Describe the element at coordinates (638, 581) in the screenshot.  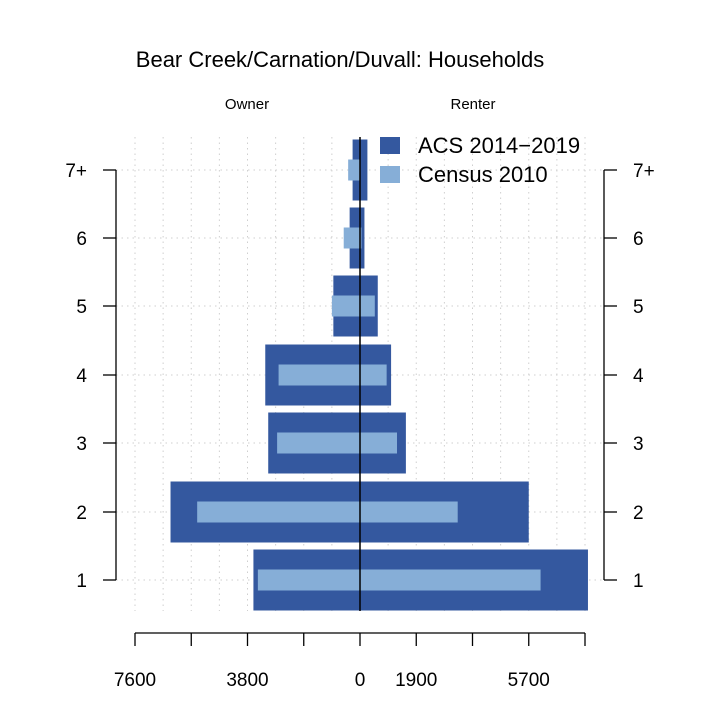
I see `y-tick-label-right: 1` at that location.